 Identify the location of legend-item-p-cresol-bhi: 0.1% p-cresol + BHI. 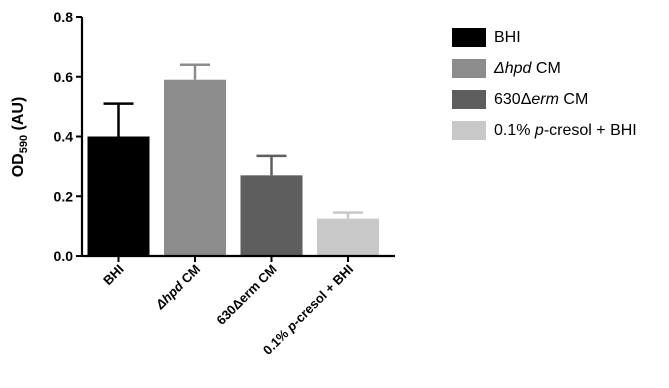
(544, 130).